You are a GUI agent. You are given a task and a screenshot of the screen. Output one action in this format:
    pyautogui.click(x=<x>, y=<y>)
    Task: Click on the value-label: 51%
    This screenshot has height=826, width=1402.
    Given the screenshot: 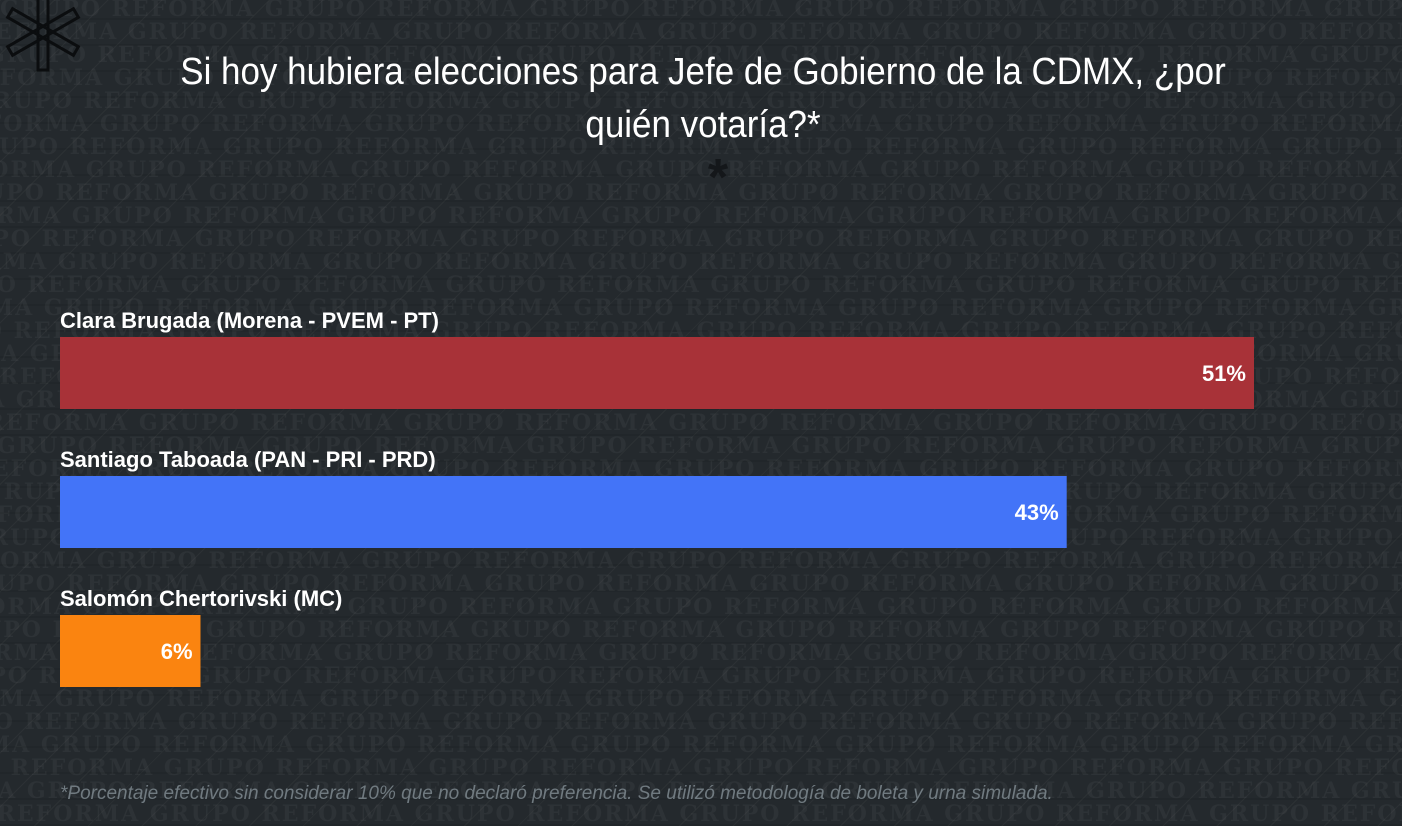 What is the action you would take?
    pyautogui.click(x=1224, y=373)
    